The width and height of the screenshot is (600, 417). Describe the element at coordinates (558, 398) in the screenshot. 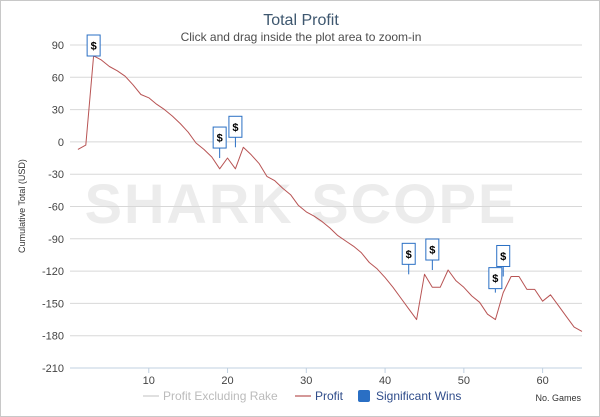

I see `x-axis-title: No. Games` at that location.